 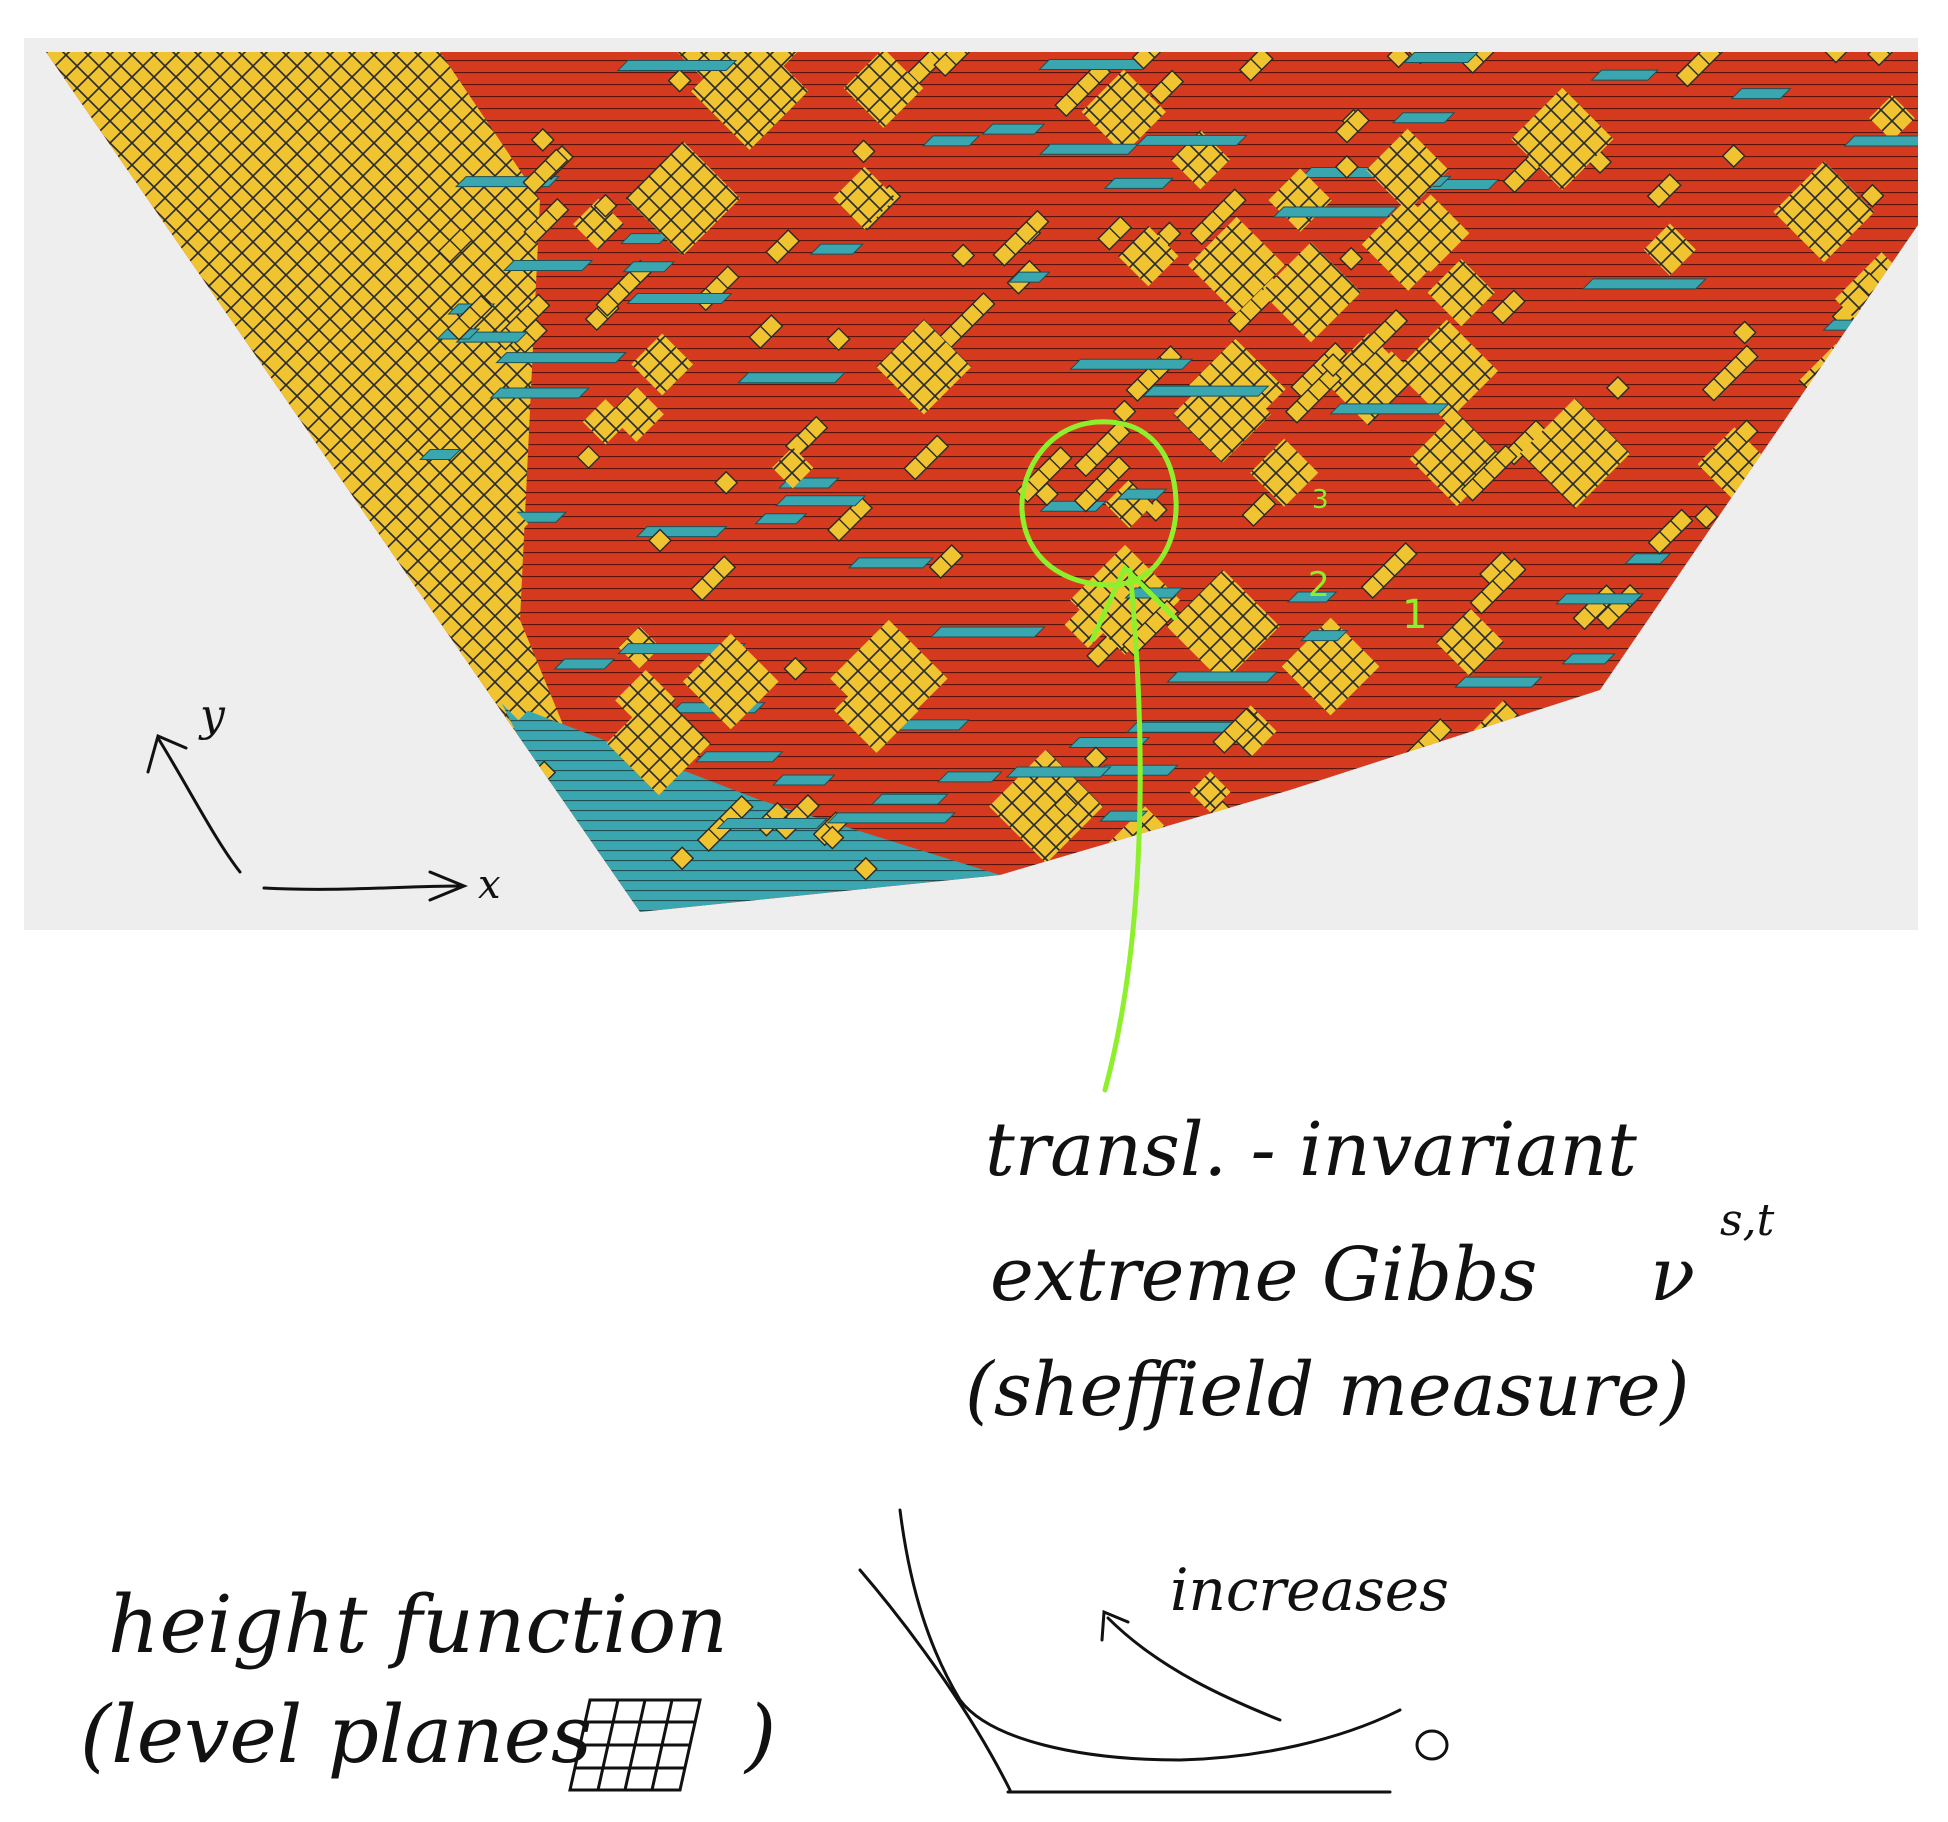 I want to click on highlight-circle, so click(x=1099, y=503).